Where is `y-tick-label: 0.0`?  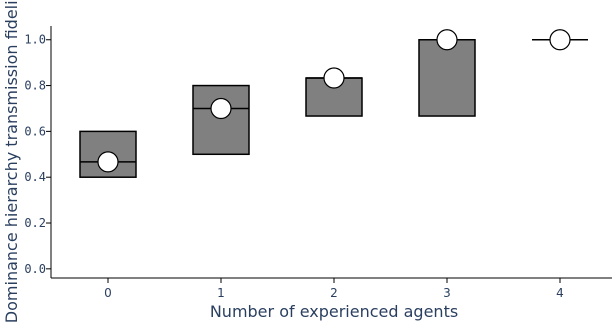 y-tick-label: 0.0 is located at coordinates (35, 269).